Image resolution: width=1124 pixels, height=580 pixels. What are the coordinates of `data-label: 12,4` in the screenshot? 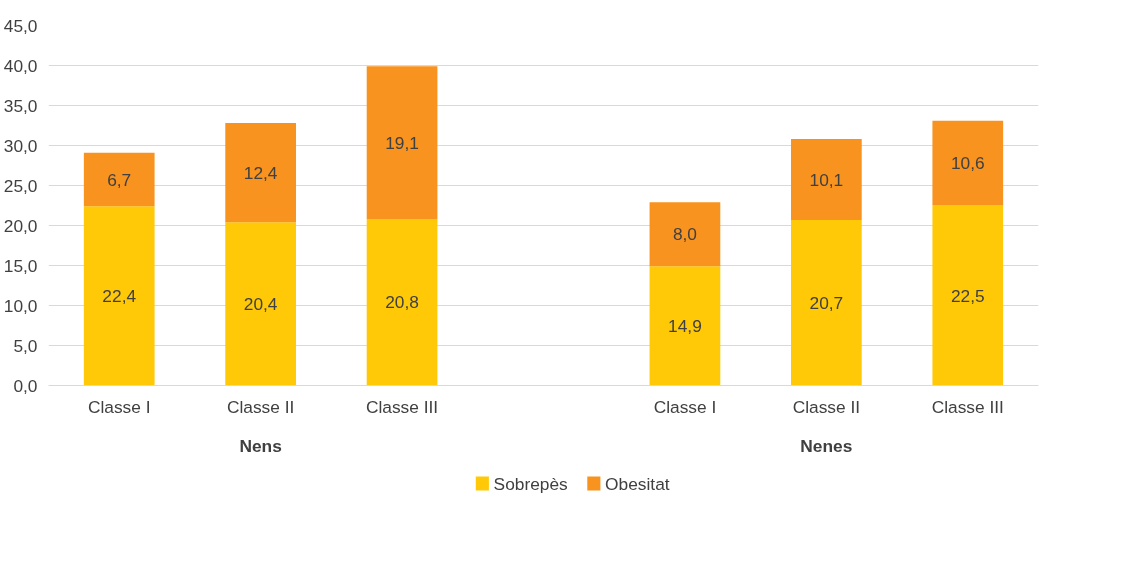 It's located at (260, 172).